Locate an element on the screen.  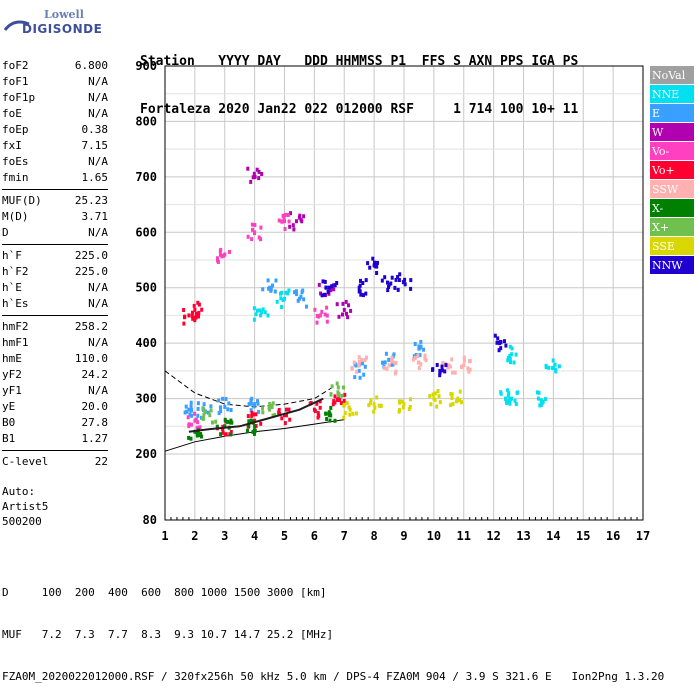
param-value: 25.23 is located at coordinates (91, 200).